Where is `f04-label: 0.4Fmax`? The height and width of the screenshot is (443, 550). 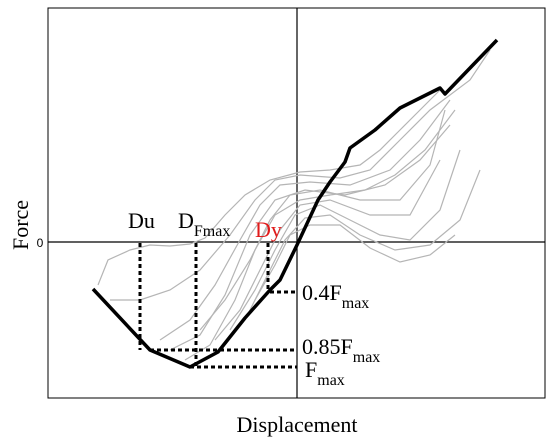
f04-label: 0.4Fmax is located at coordinates (335, 296).